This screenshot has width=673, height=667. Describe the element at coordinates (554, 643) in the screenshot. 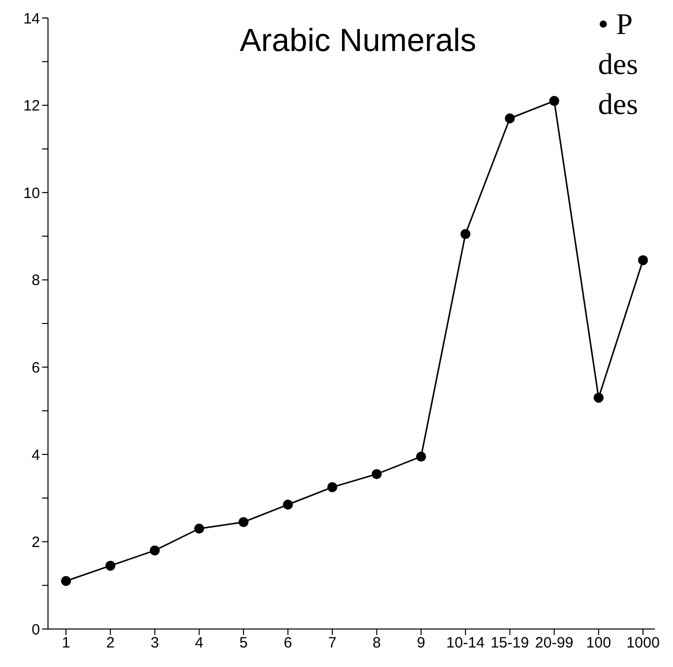

I see `x-tick-label: 20-99` at that location.